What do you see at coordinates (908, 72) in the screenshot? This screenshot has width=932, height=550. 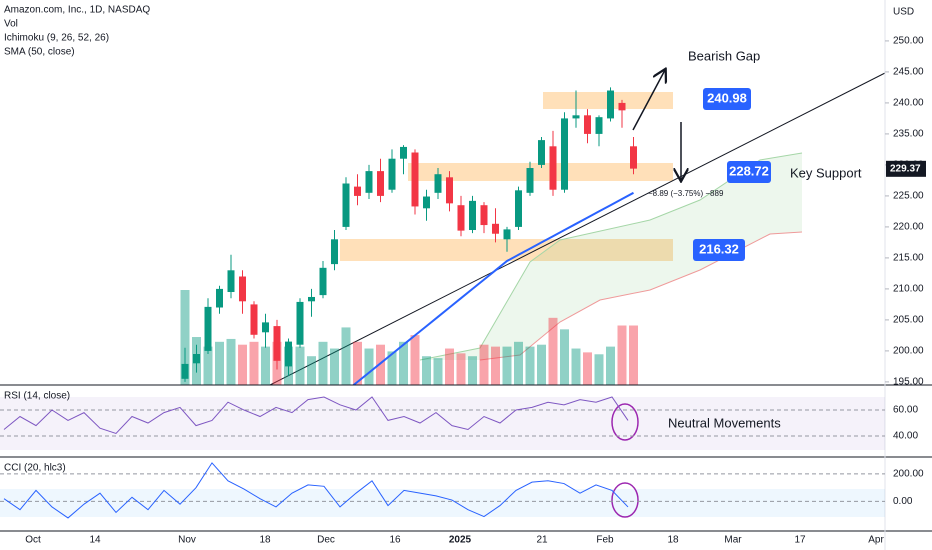 I see `y-tick-label: 245.00` at bounding box center [908, 72].